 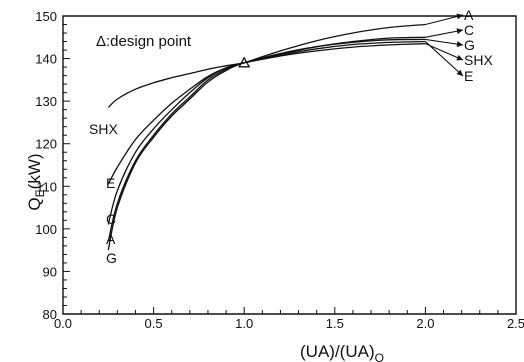 I want to click on x-axis-title: (UA)/(UA)O, so click(x=342, y=352).